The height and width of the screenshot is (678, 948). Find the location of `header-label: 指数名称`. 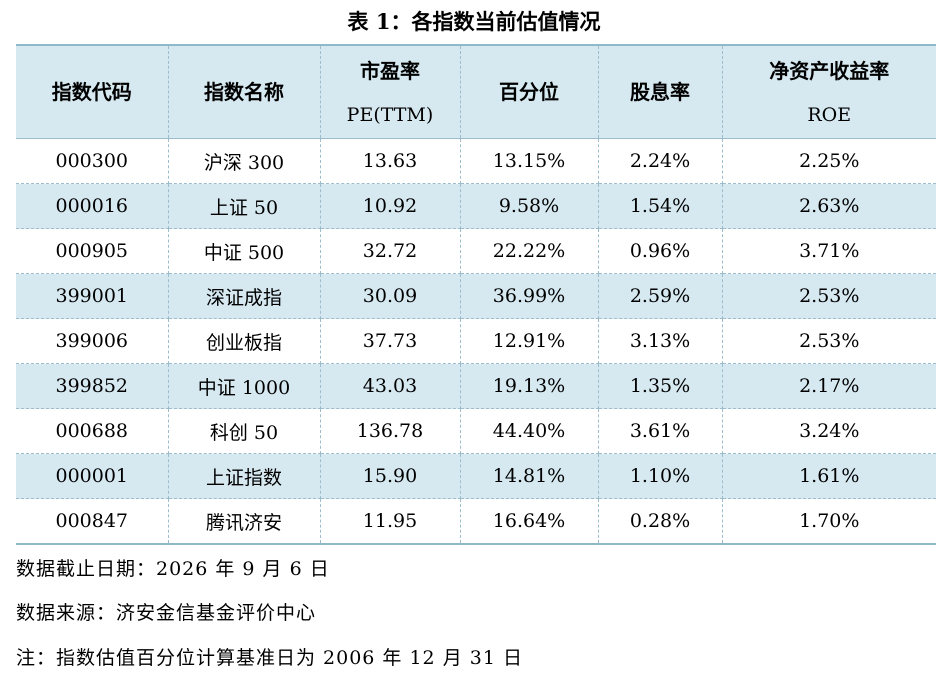

header-label: 指数名称 is located at coordinates (244, 92).